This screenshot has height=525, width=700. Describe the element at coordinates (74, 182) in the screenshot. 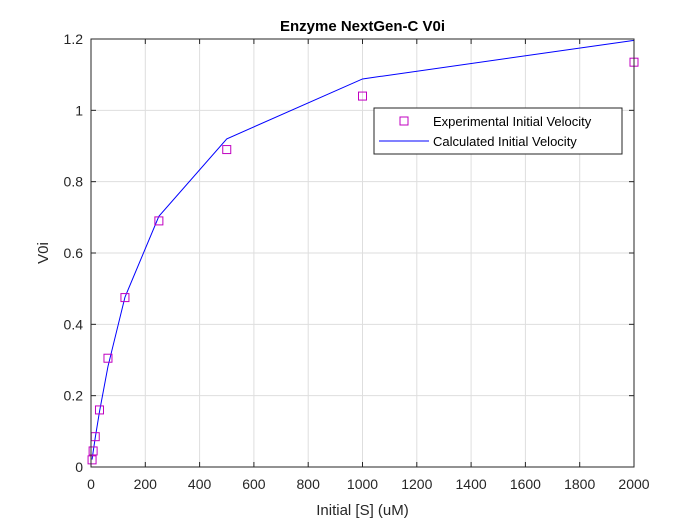

I see `y-tick-label: 0.8` at that location.